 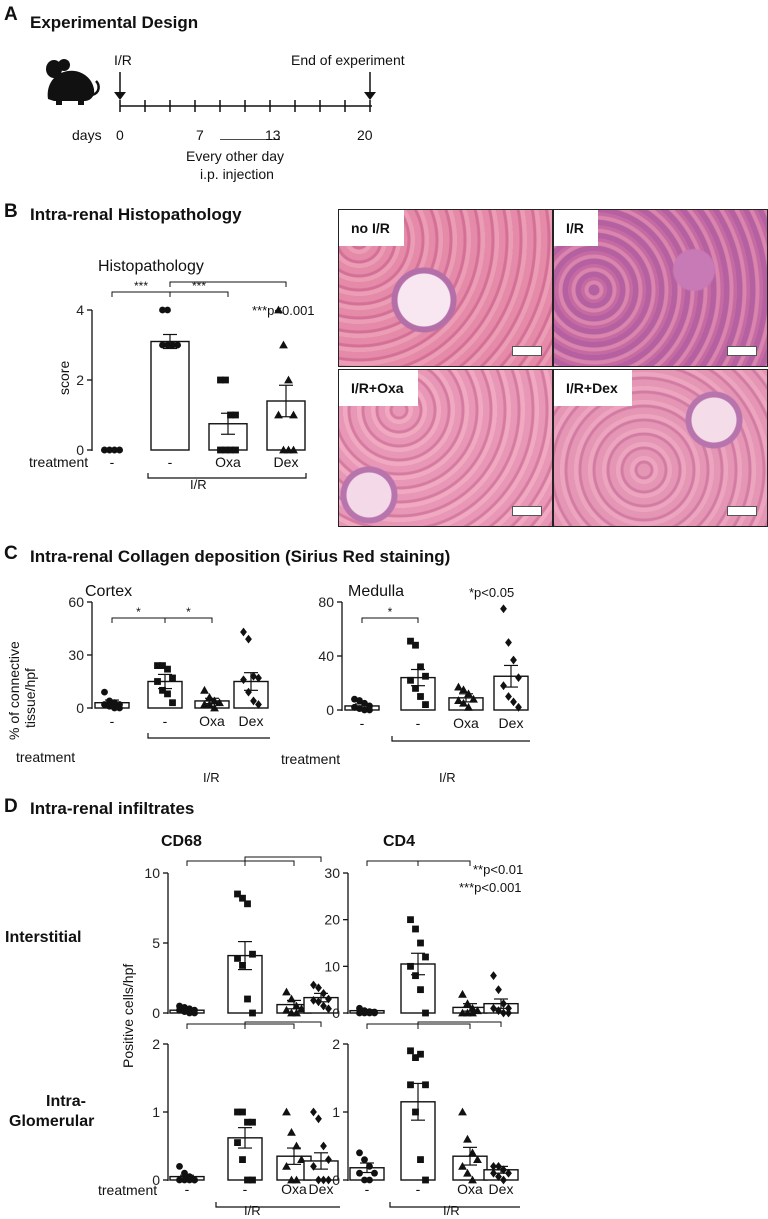 I want to click on panel-d-treatment-label: treatment, so click(x=128, y=1190).